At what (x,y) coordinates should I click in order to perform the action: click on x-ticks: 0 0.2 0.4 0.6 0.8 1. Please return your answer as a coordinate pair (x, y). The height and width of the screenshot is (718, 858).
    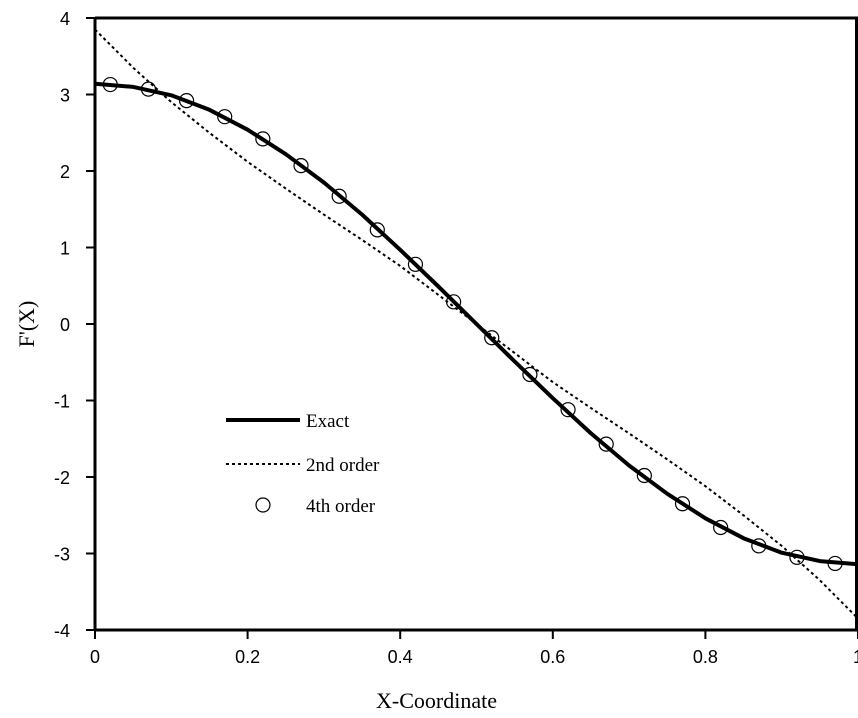
    Looking at the image, I should click on (474, 648).